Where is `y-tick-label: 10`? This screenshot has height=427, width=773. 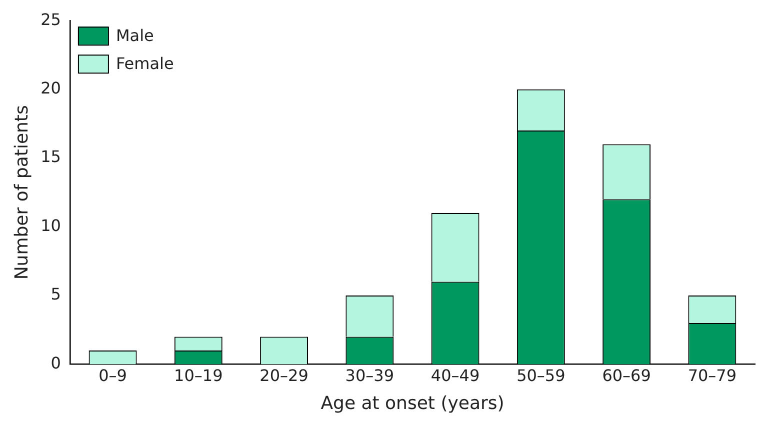
y-tick-label: 10 is located at coordinates (50, 225).